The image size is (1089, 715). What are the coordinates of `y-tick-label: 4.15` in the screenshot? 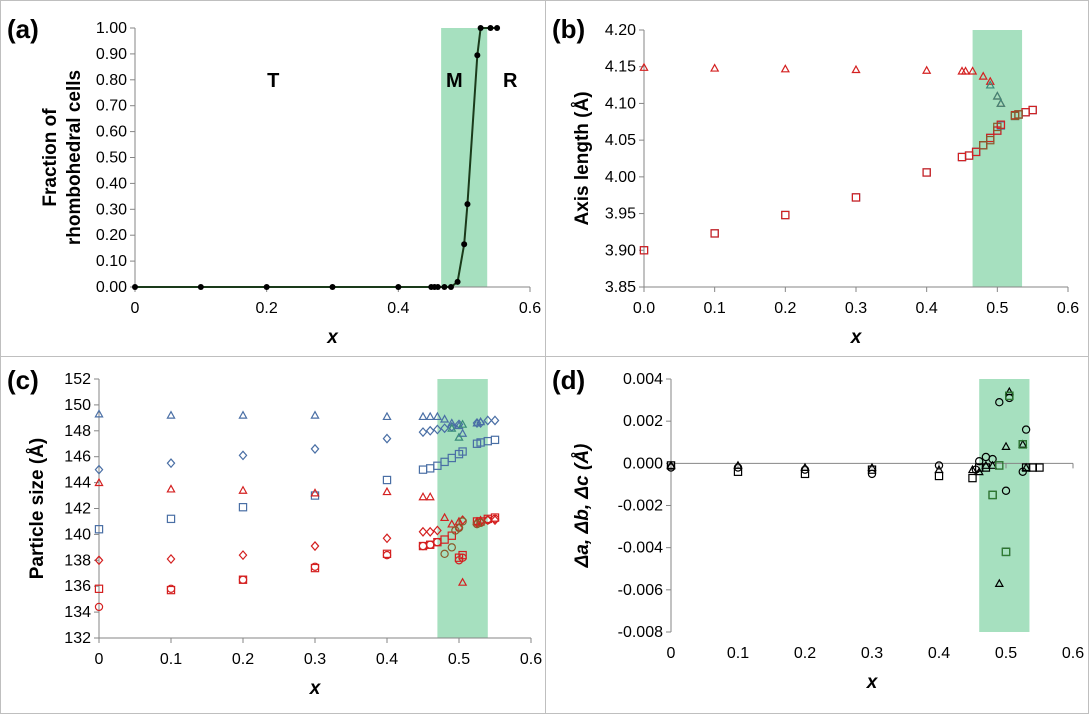 It's located at (620, 67).